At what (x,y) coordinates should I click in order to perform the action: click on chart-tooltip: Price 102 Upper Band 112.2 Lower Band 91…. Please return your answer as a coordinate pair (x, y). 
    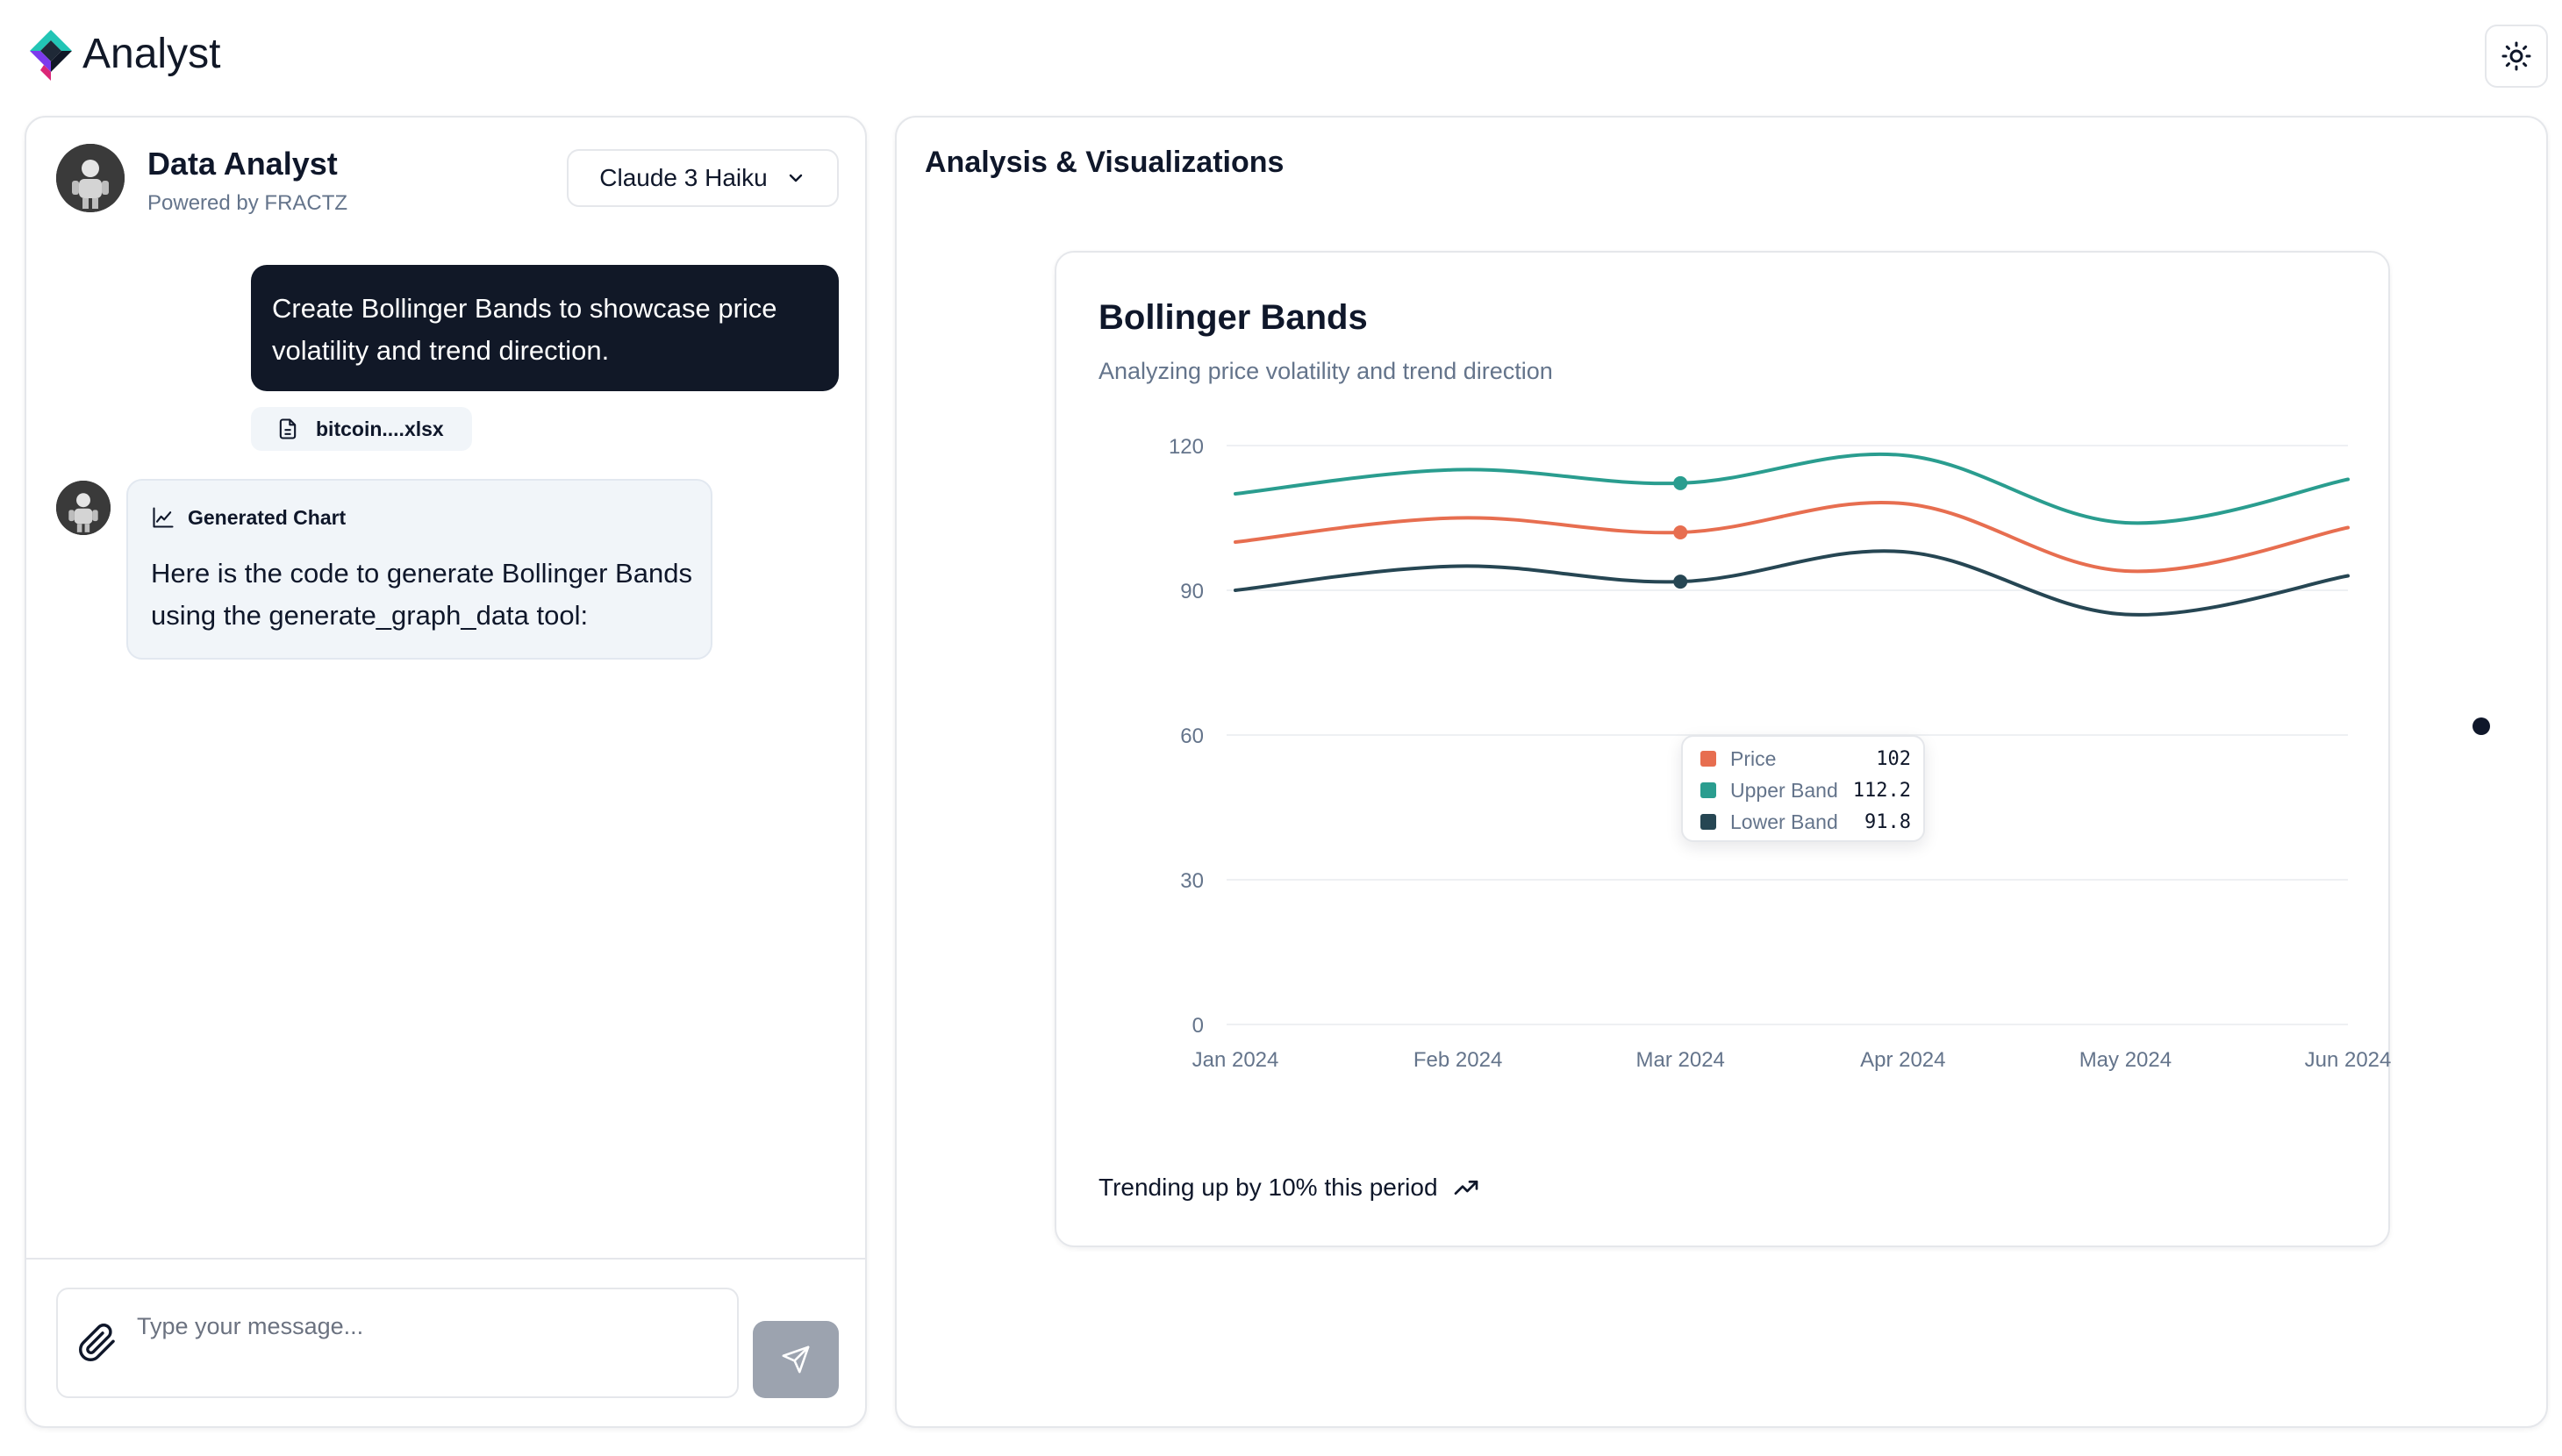
    Looking at the image, I should click on (1803, 788).